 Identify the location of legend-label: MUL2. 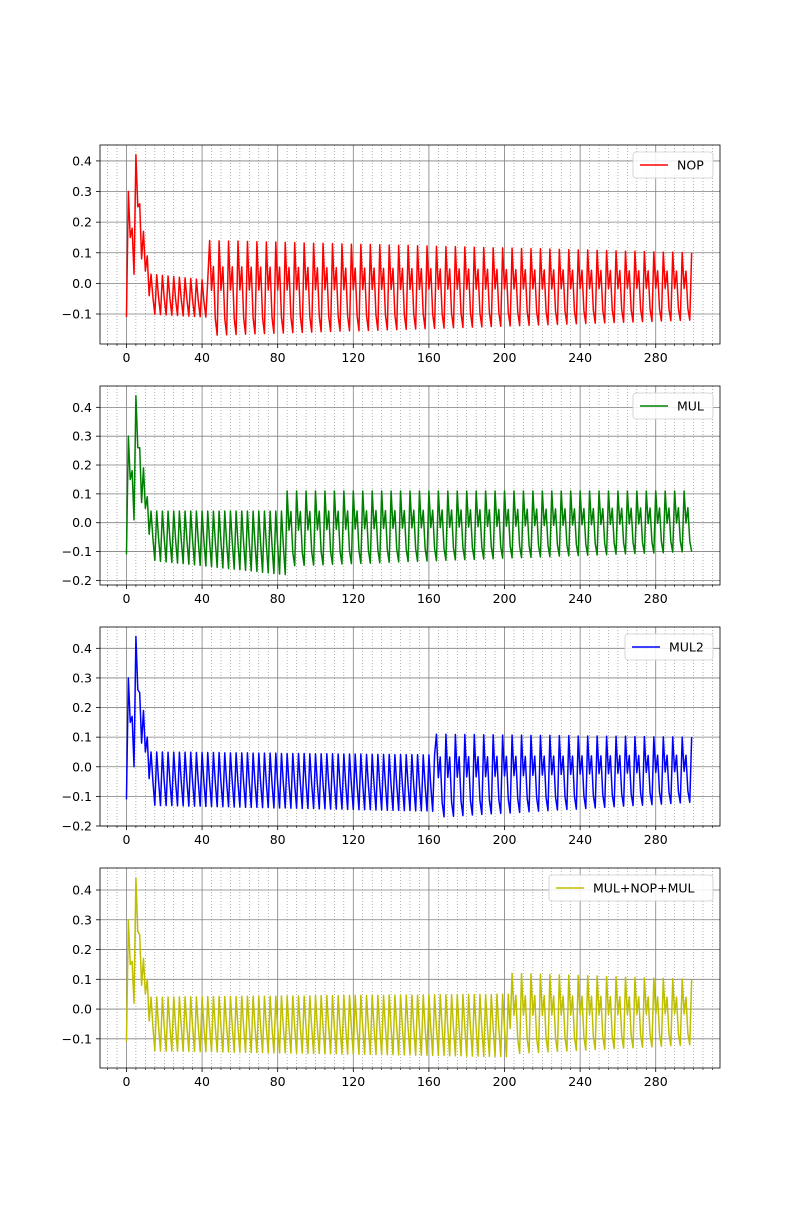
(686, 647).